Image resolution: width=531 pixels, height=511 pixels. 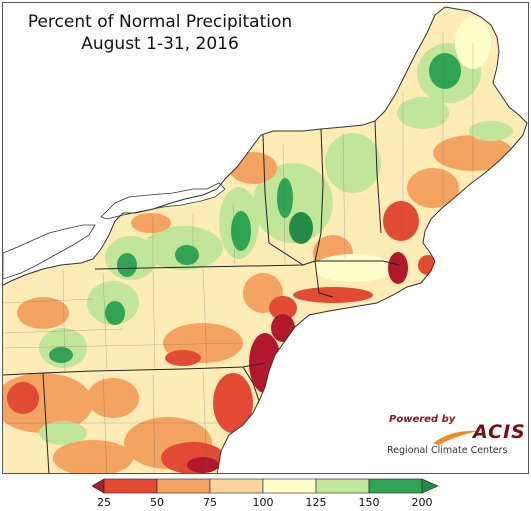 I want to click on legend-colorbar, so click(x=265, y=486).